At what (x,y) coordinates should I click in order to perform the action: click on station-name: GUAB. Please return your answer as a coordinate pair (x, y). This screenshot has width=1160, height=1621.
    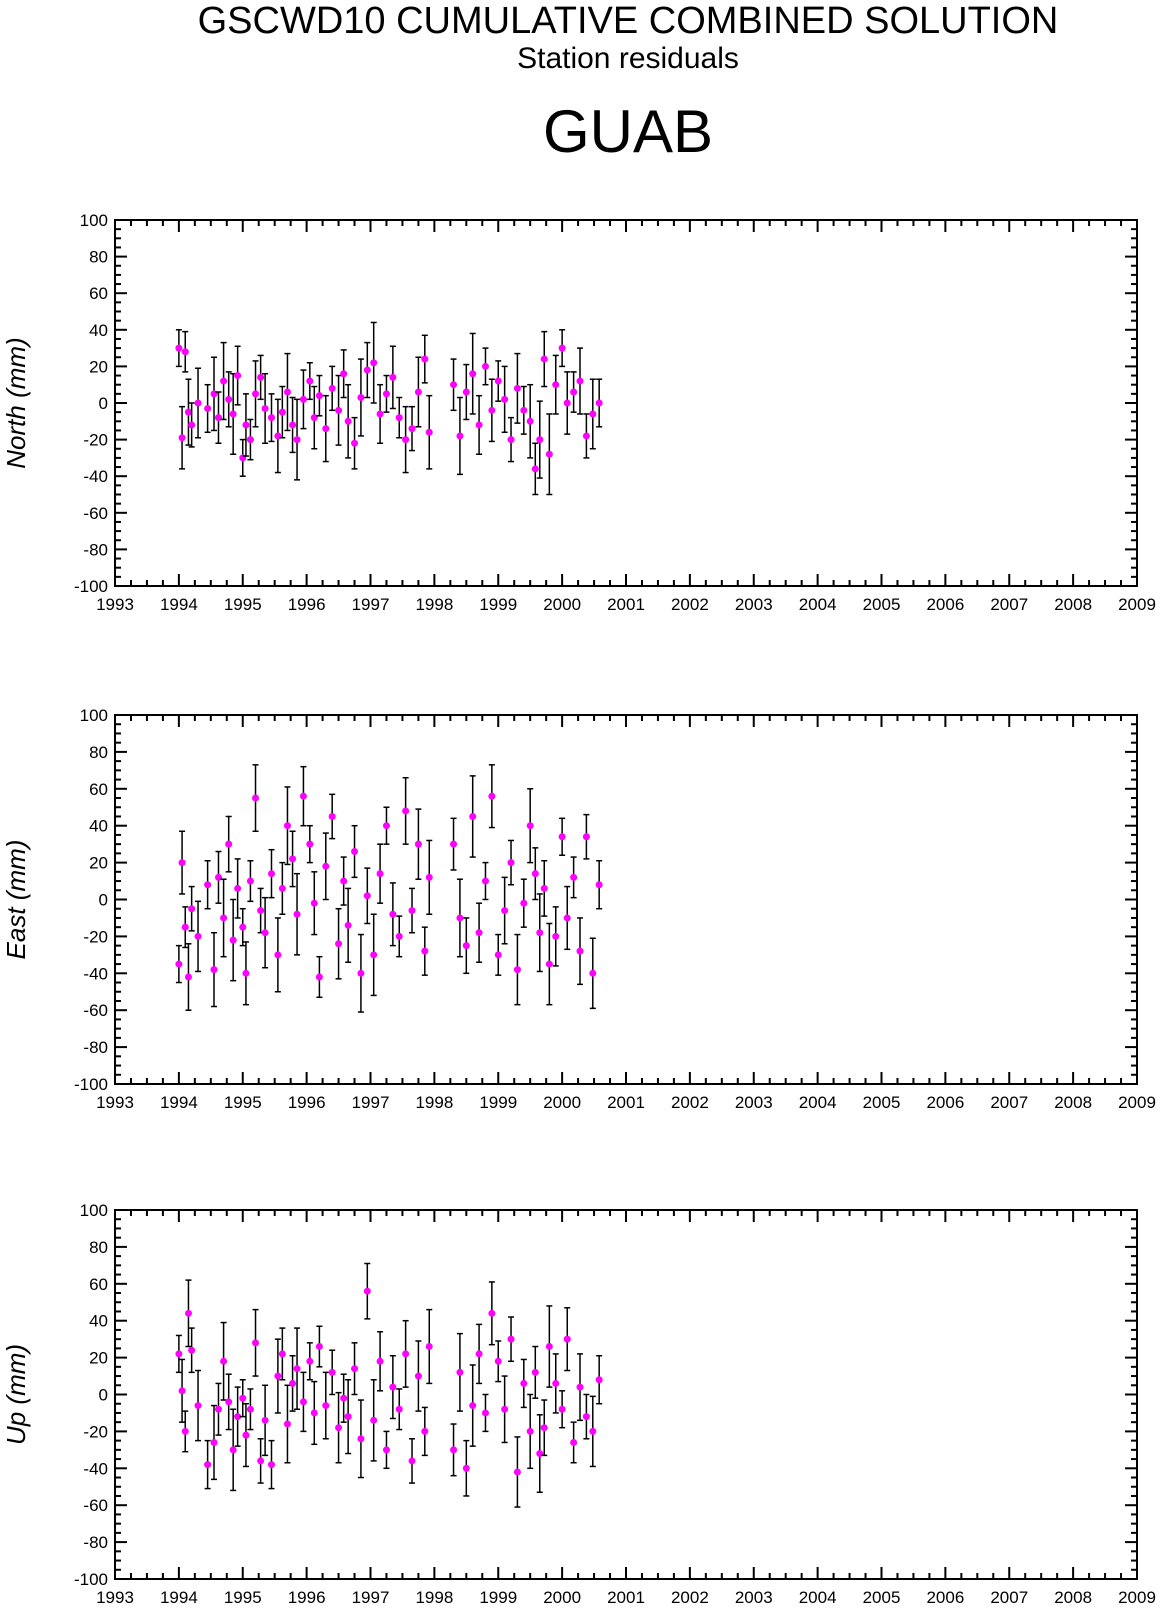
    Looking at the image, I should click on (628, 131).